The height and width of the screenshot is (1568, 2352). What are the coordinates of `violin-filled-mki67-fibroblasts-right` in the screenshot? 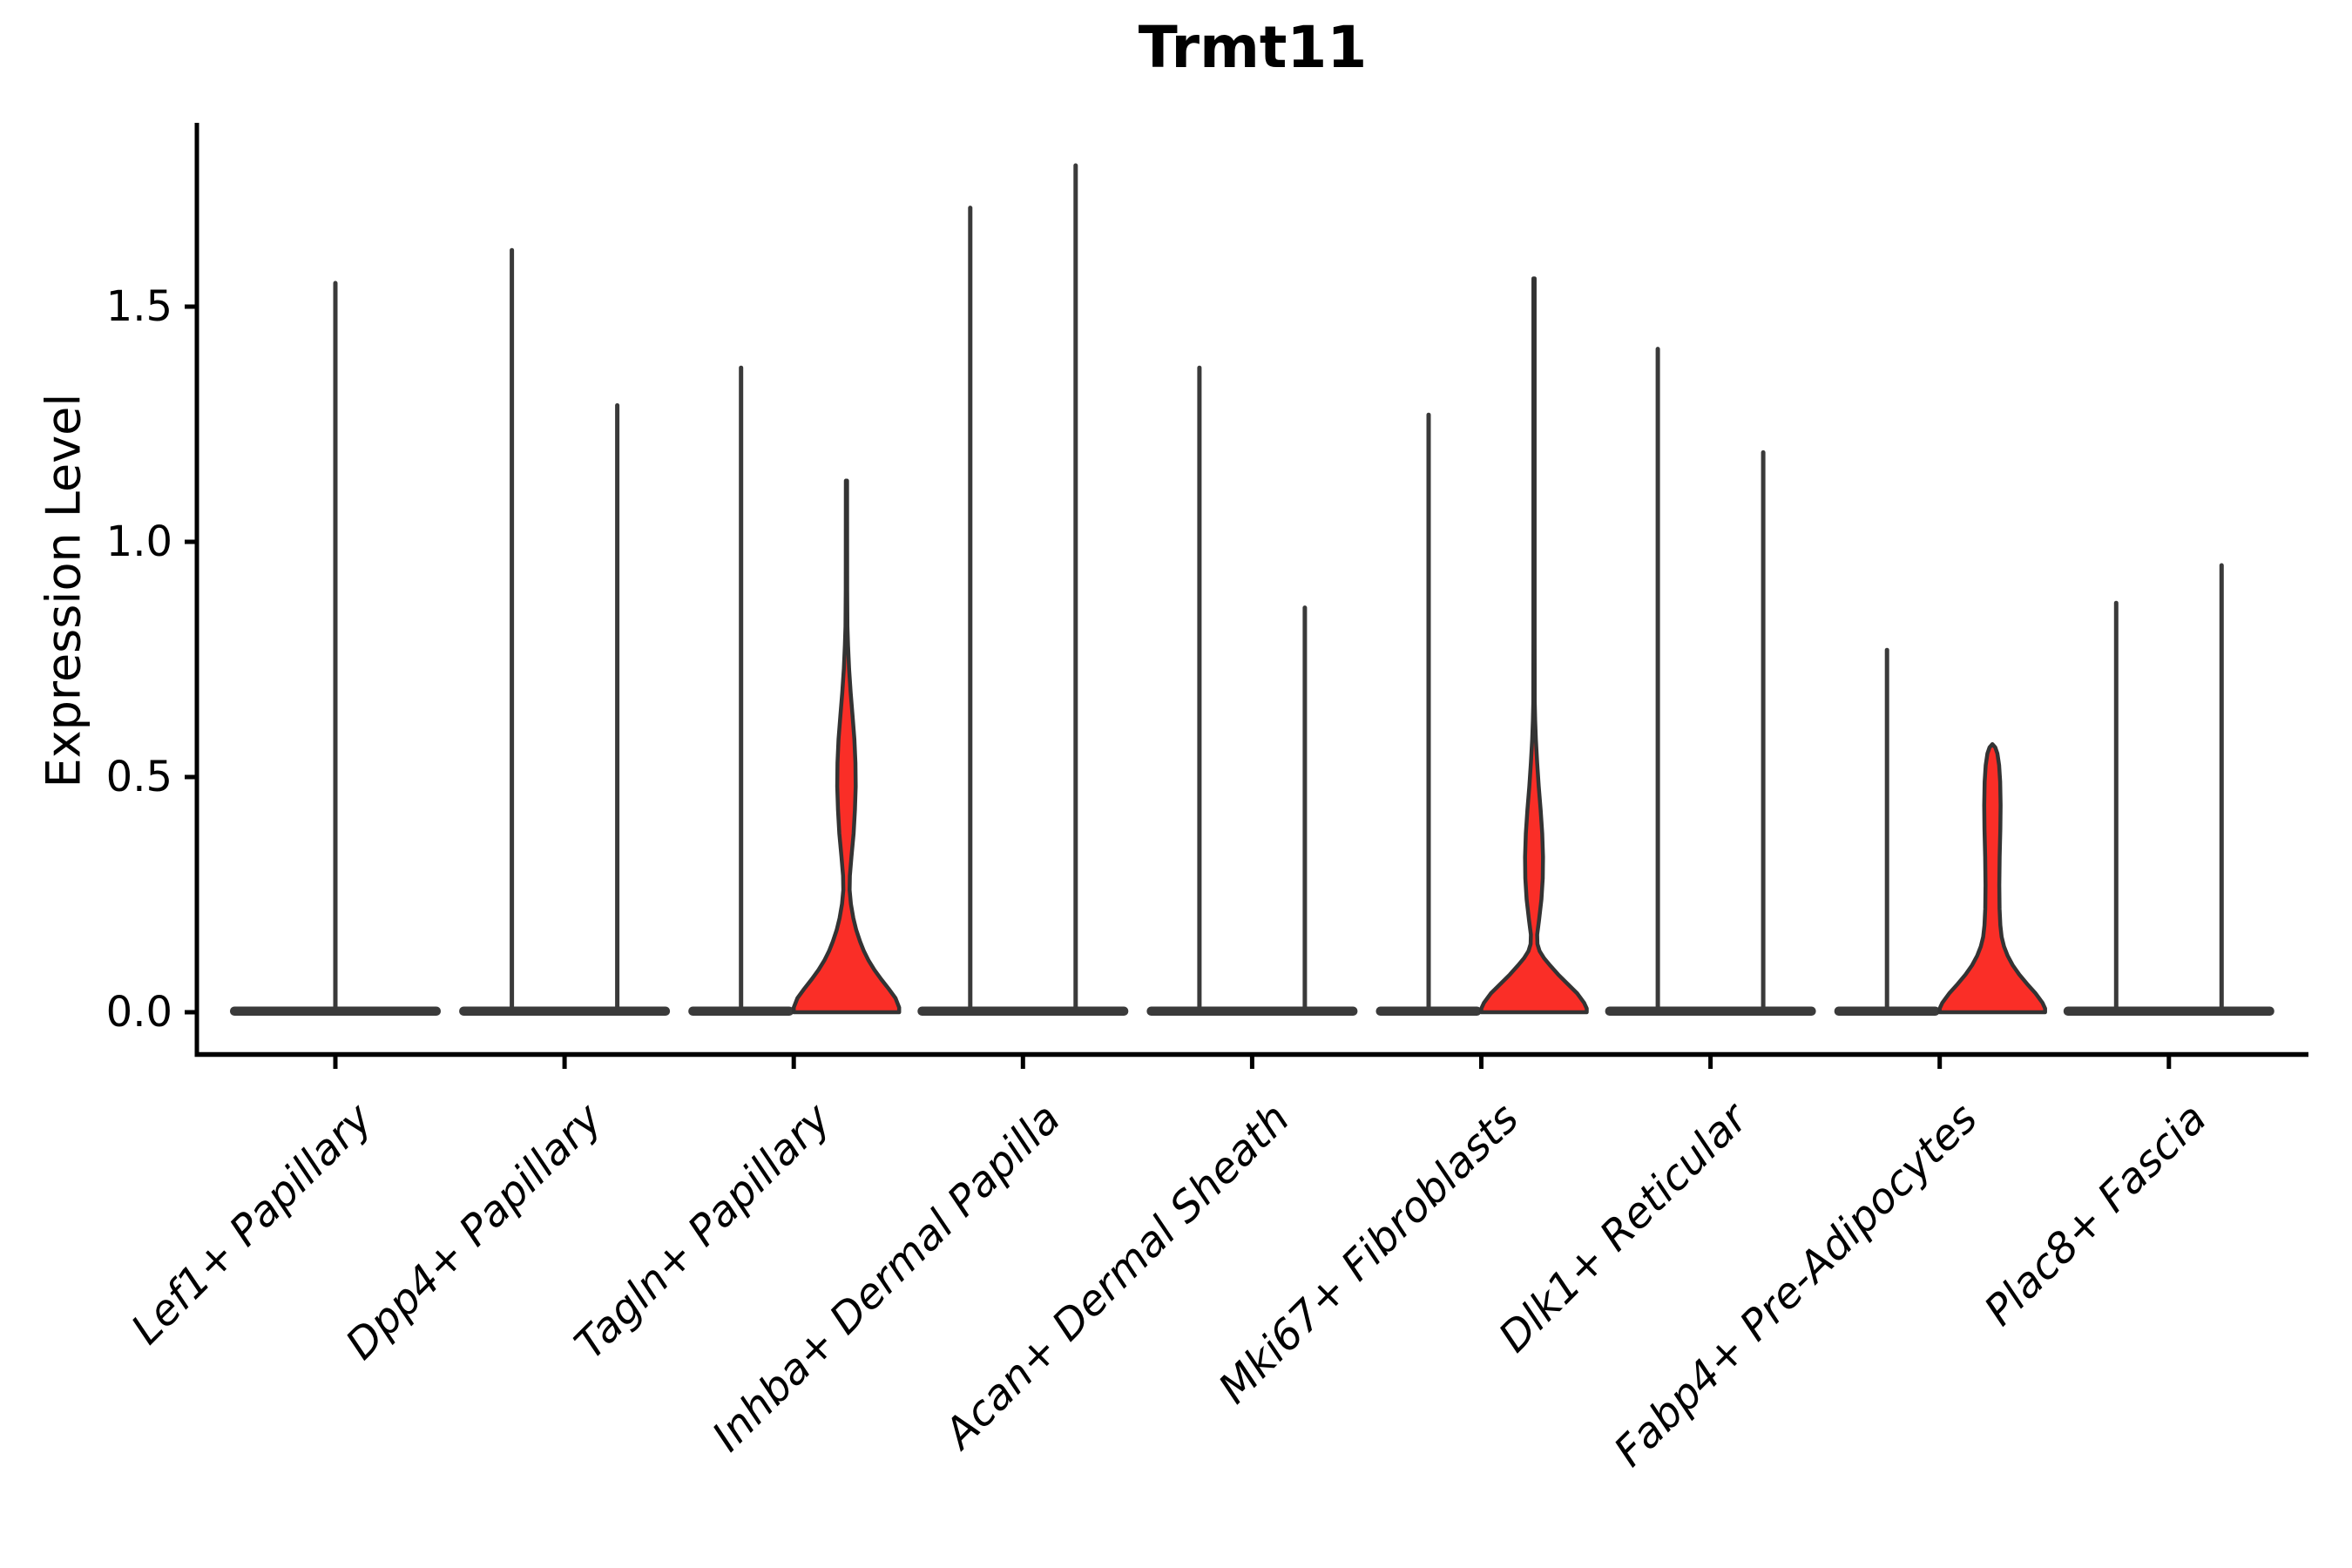 It's located at (1534, 645).